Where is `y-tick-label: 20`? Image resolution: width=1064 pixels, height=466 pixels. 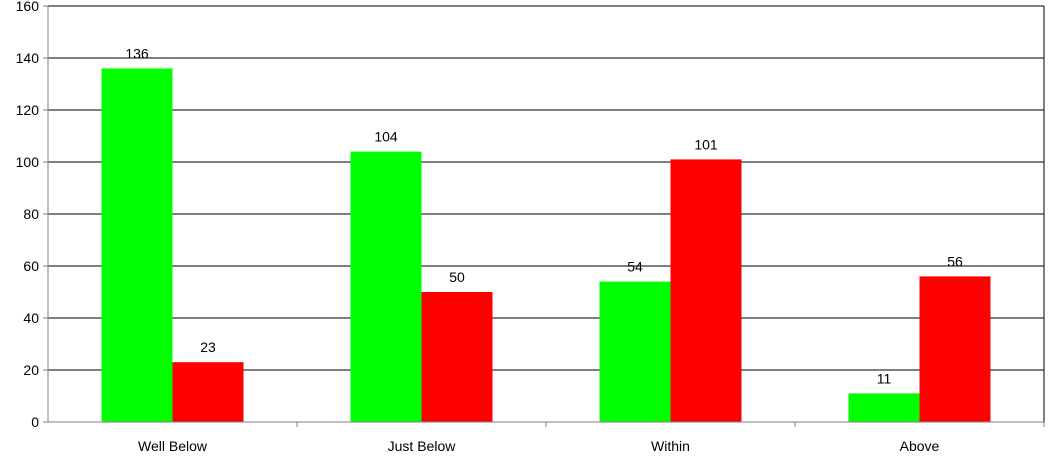 y-tick-label: 20 is located at coordinates (31, 370).